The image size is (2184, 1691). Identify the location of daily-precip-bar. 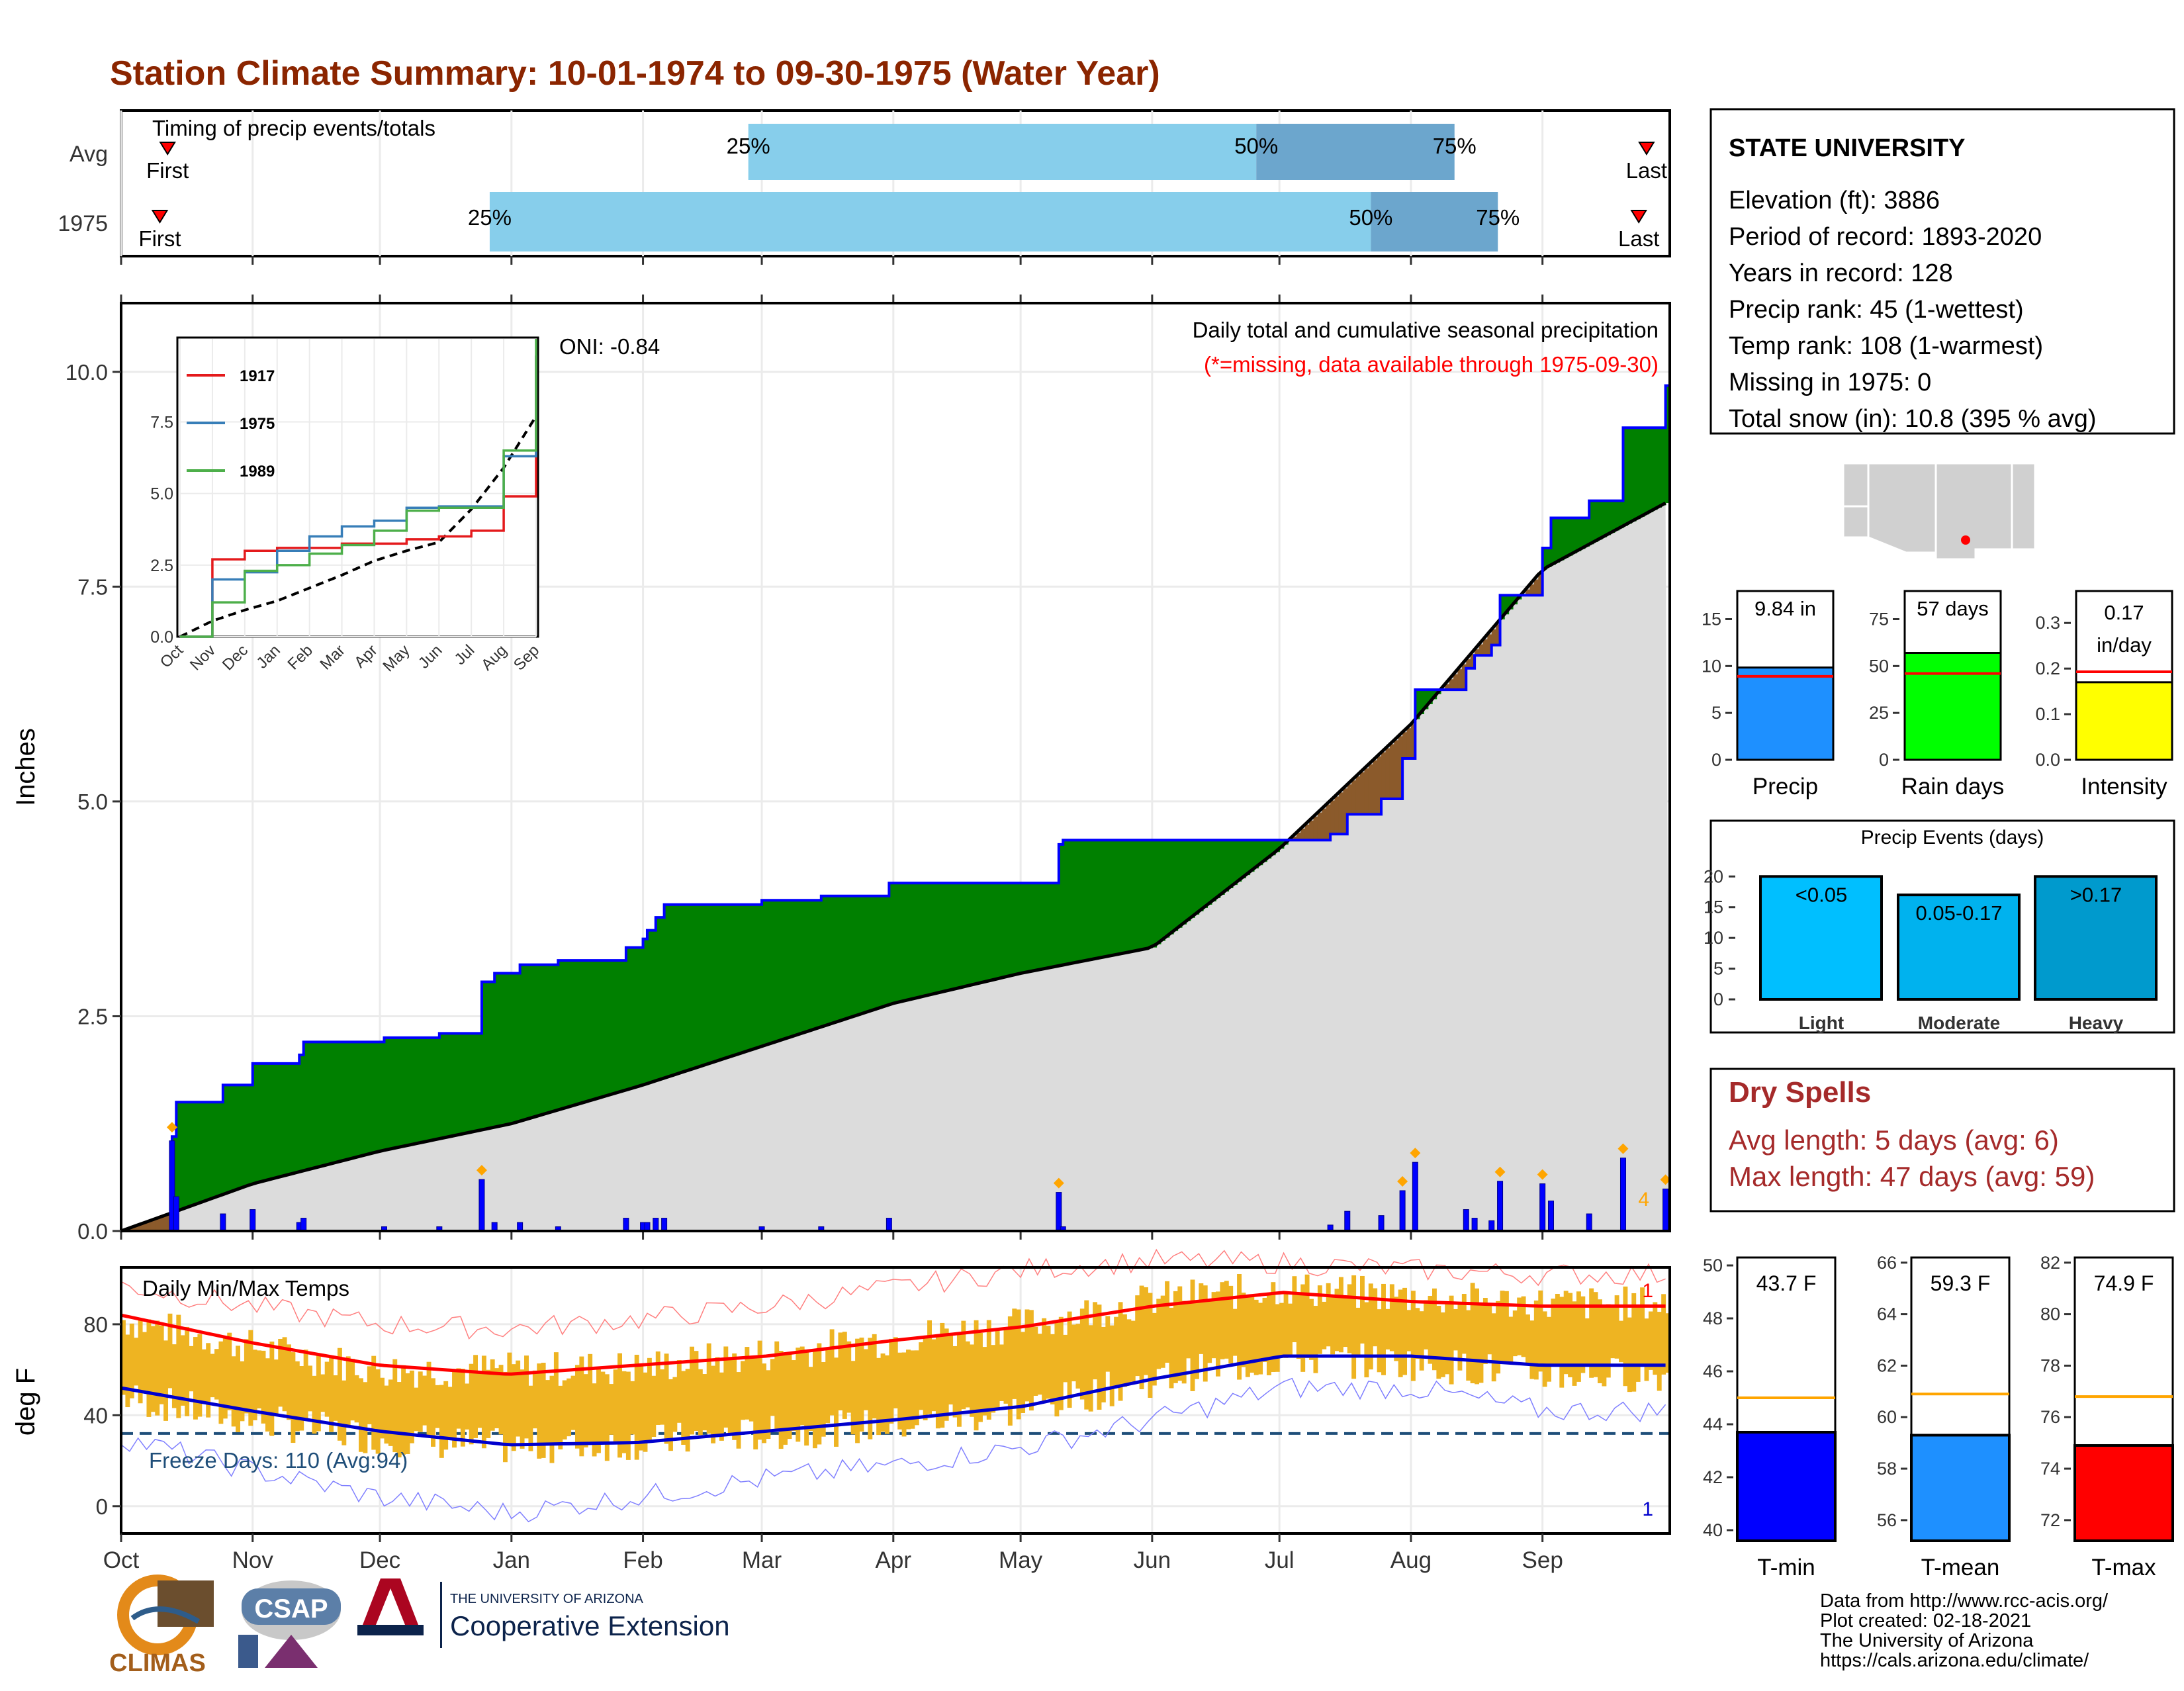
(1382, 1223).